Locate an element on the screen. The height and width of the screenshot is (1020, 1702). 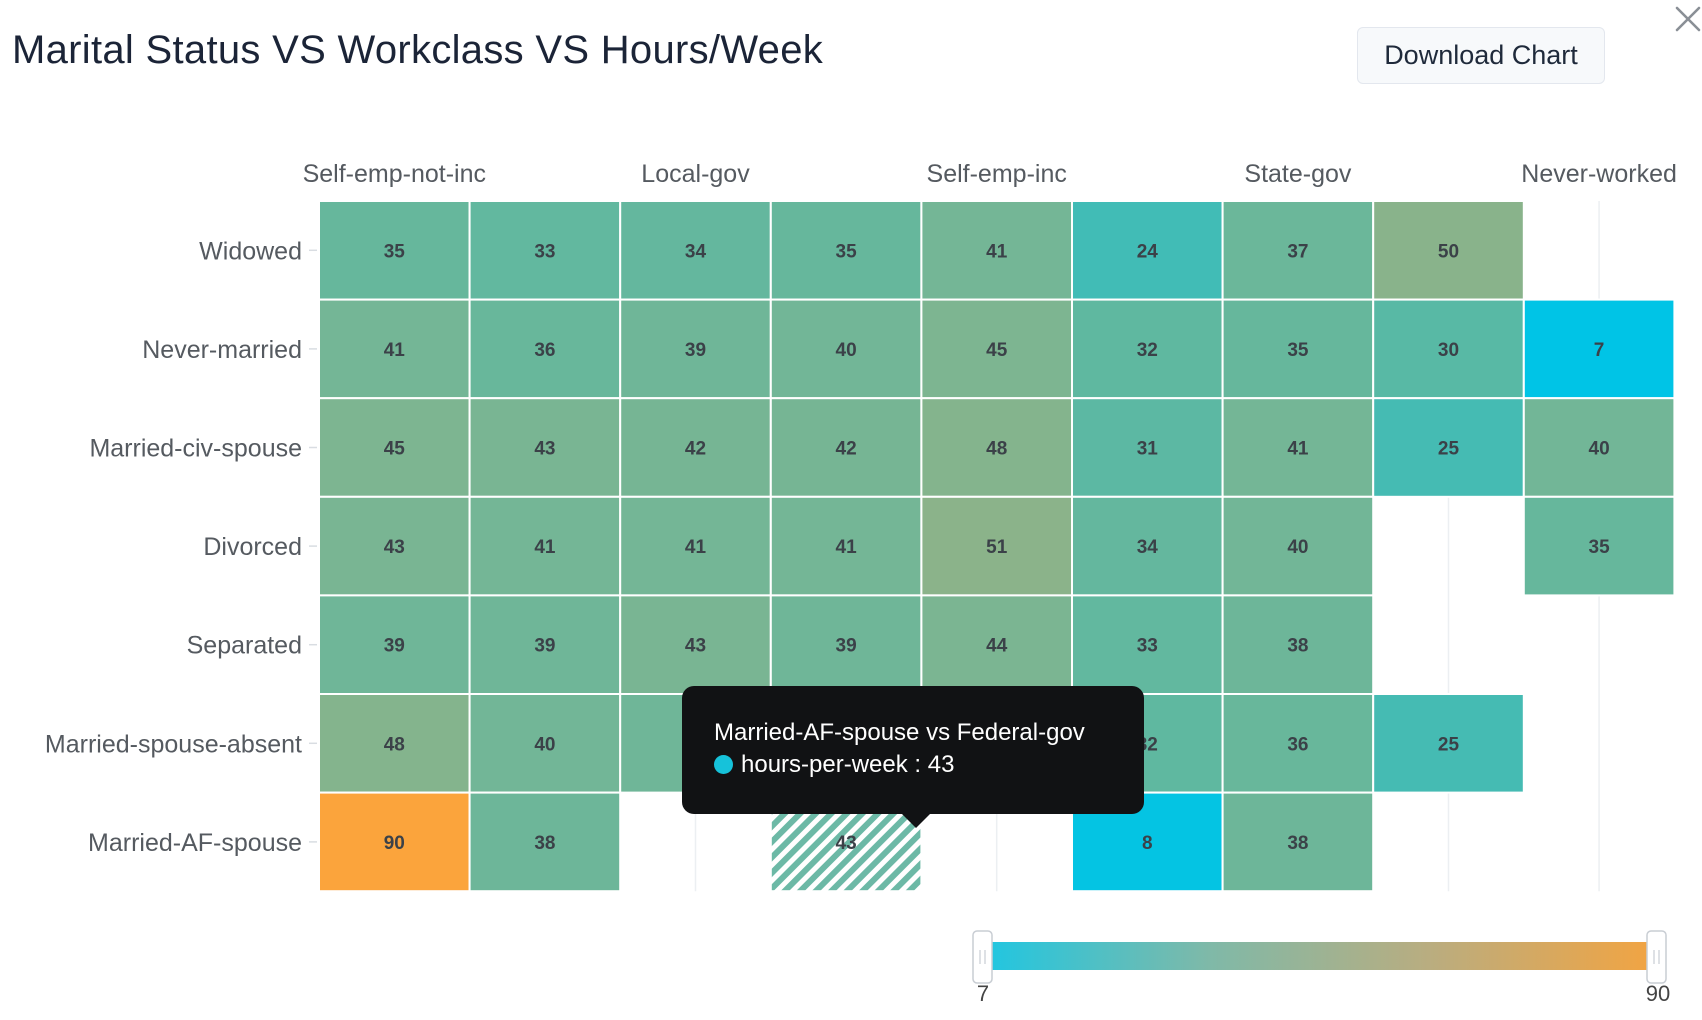
visual-map: 7 90 is located at coordinates (1321, 968).